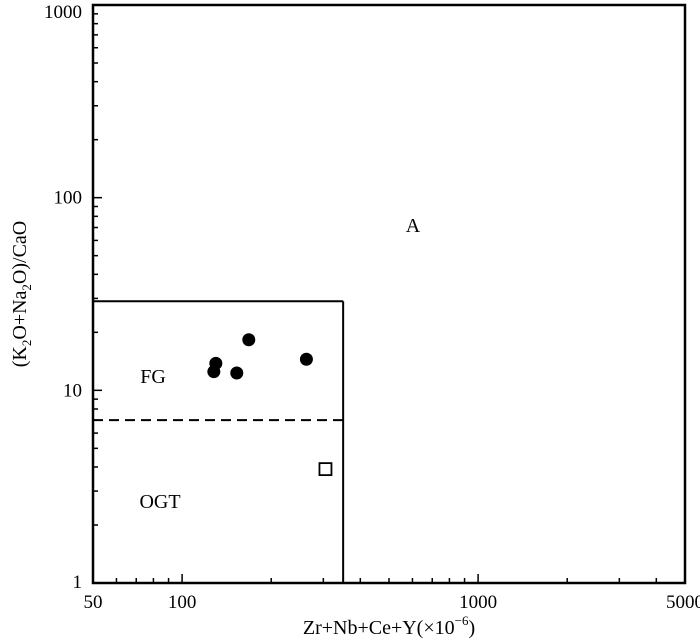 This screenshot has height=642, width=700. What do you see at coordinates (68, 198) in the screenshot?
I see `y-tick-label: 100` at bounding box center [68, 198].